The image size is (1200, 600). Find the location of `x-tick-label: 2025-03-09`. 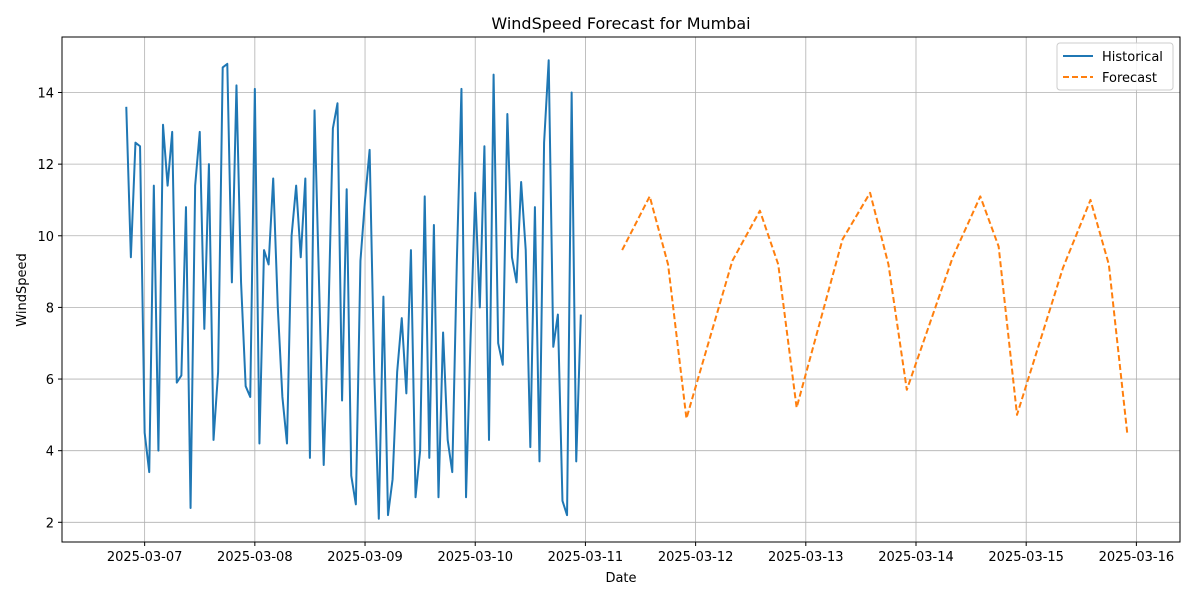

x-tick-label: 2025-03-09 is located at coordinates (365, 557).